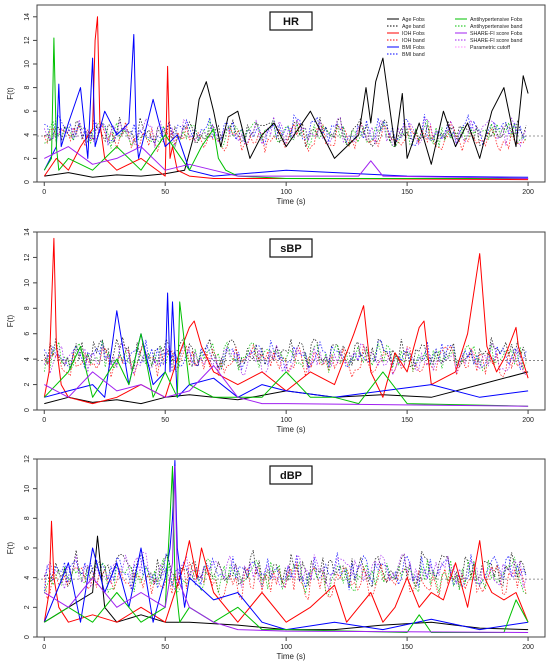 The height and width of the screenshot is (668, 550). What do you see at coordinates (413, 20) in the screenshot?
I see `legend-label: Age Fobs` at bounding box center [413, 20].